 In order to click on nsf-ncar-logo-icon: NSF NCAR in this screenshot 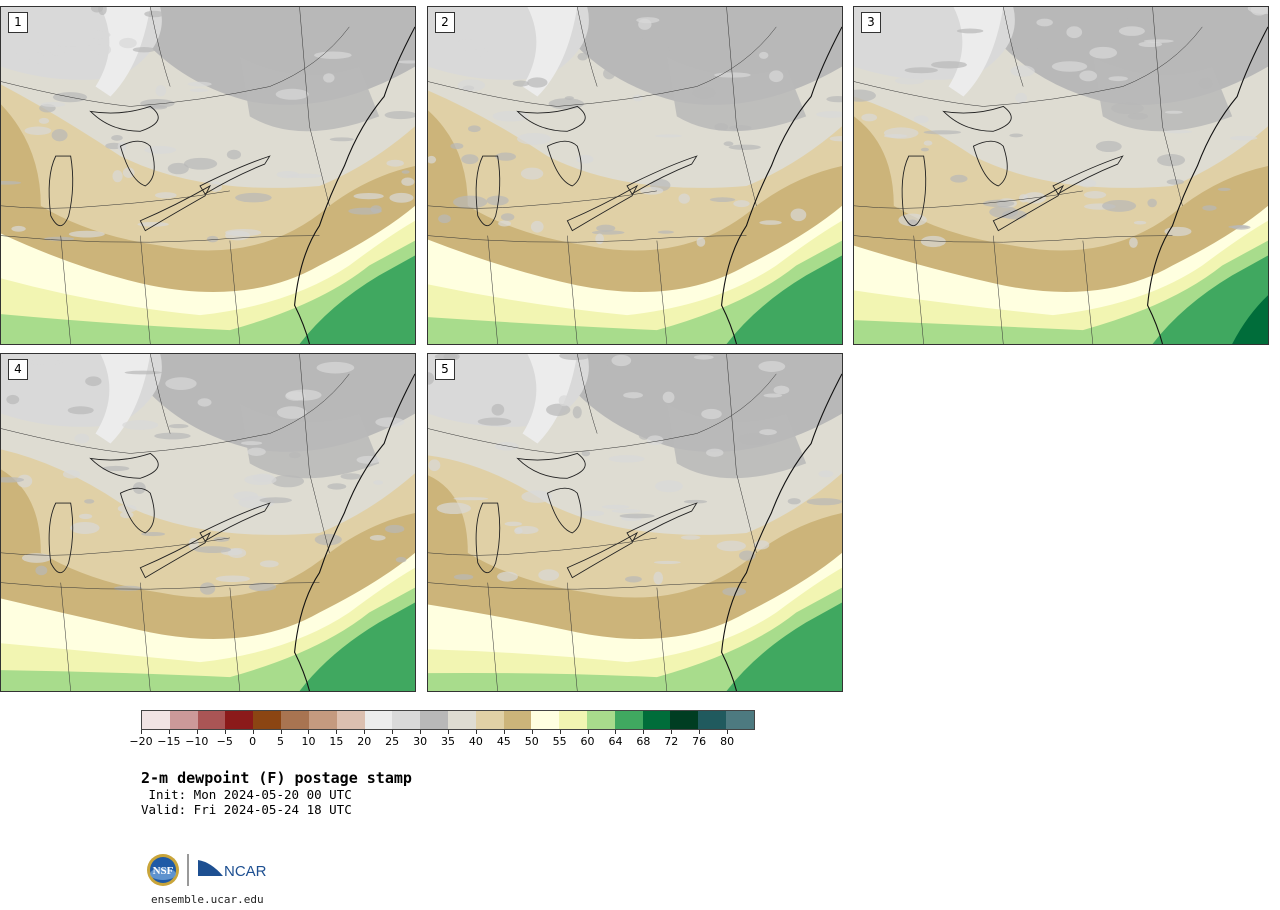, I will do `click(207, 870)`.